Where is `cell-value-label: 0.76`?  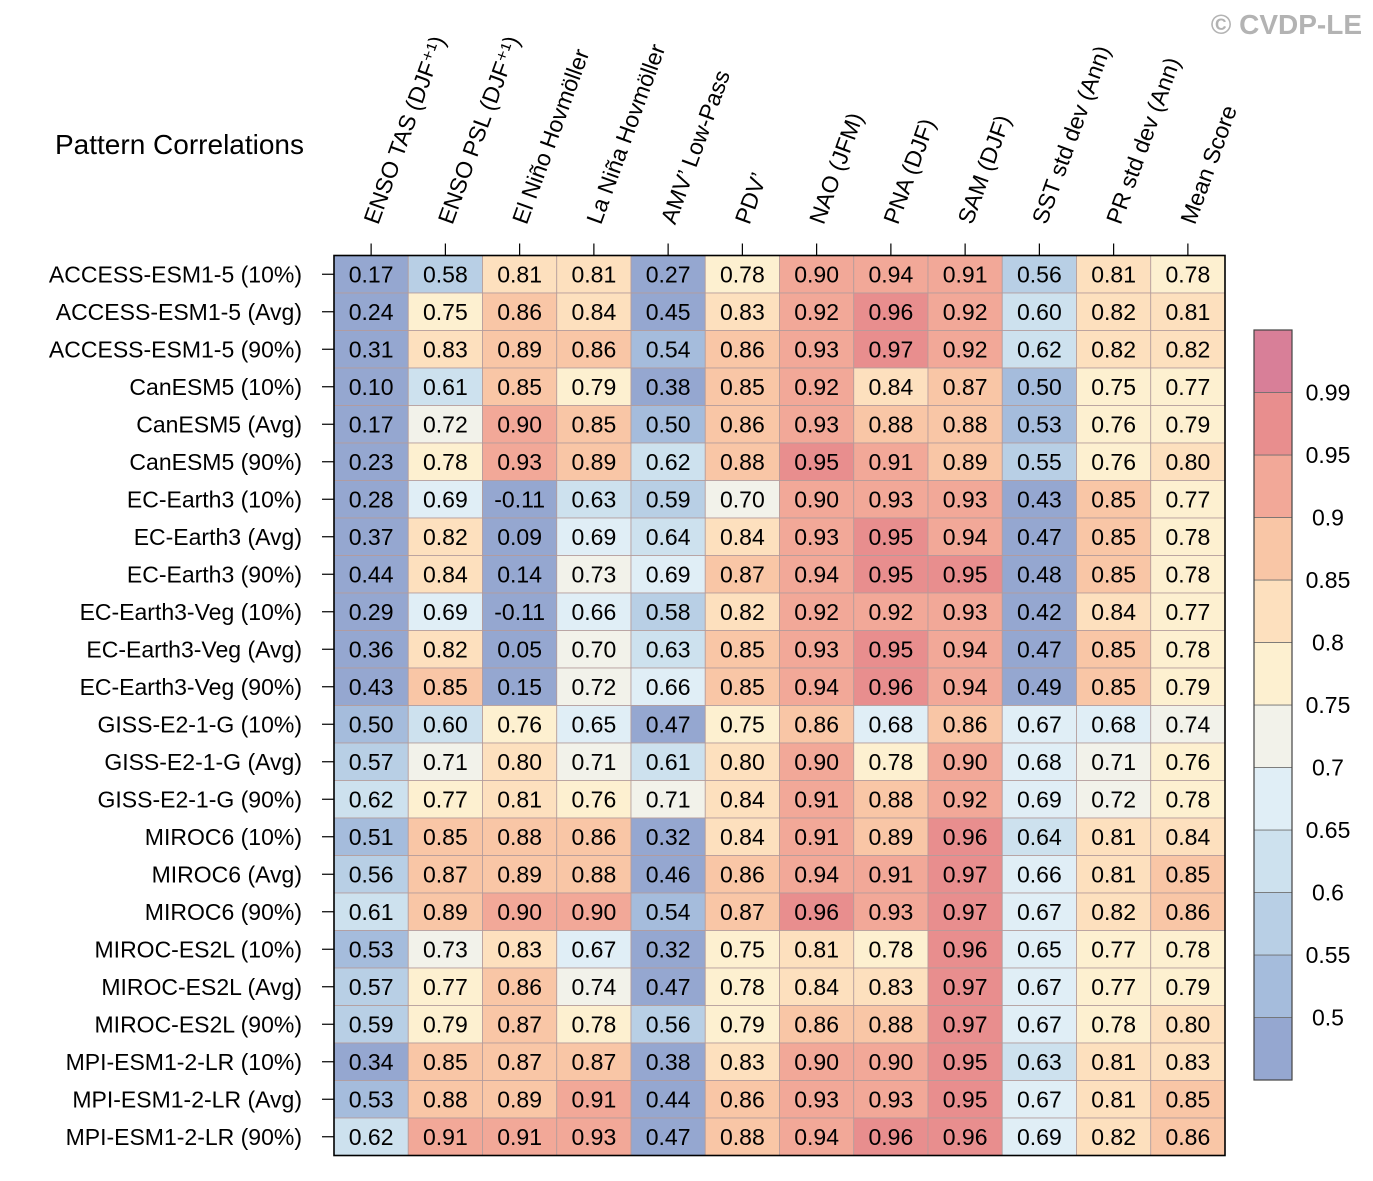
cell-value-label: 0.76 is located at coordinates (519, 724).